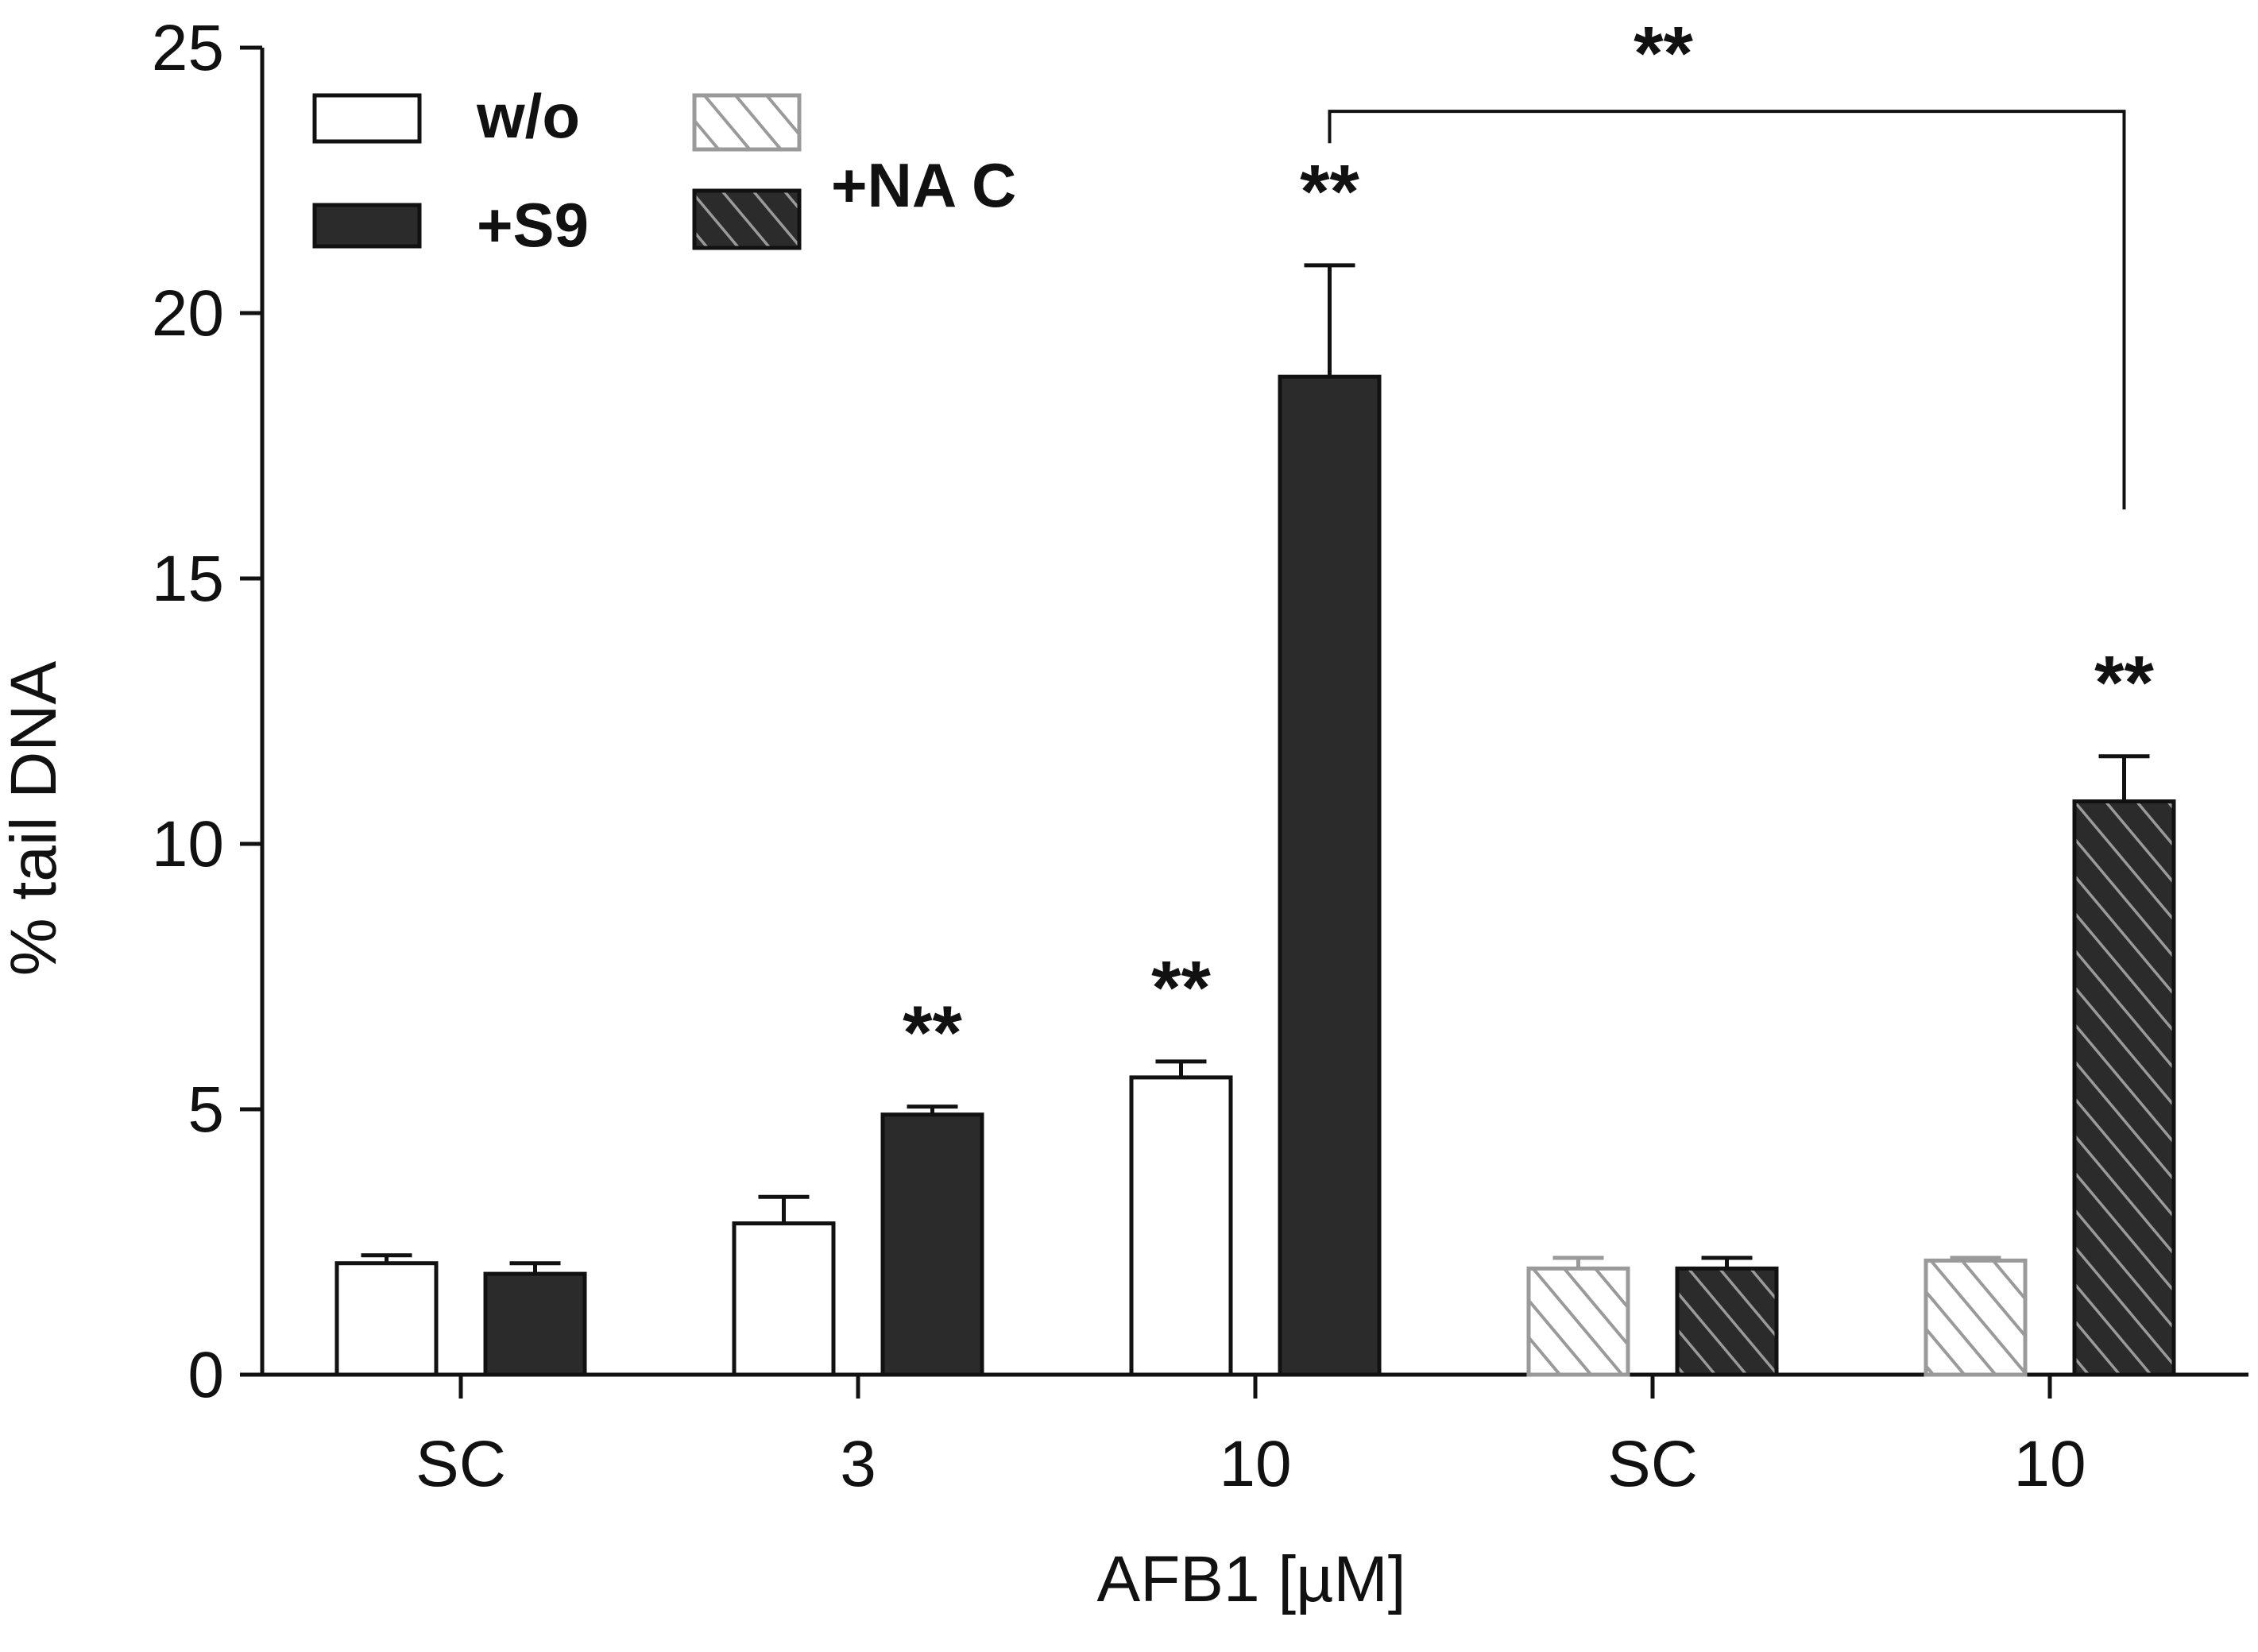  Describe the element at coordinates (367, 118) in the screenshot. I see `legend-swatch-w-o` at that location.